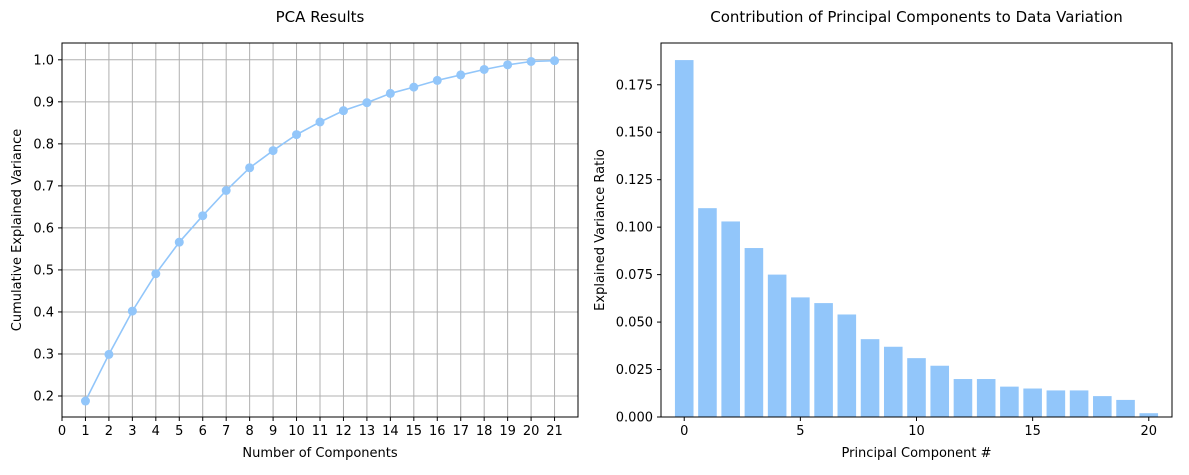  What do you see at coordinates (85, 431) in the screenshot?
I see `x-tick-label: 1` at bounding box center [85, 431].